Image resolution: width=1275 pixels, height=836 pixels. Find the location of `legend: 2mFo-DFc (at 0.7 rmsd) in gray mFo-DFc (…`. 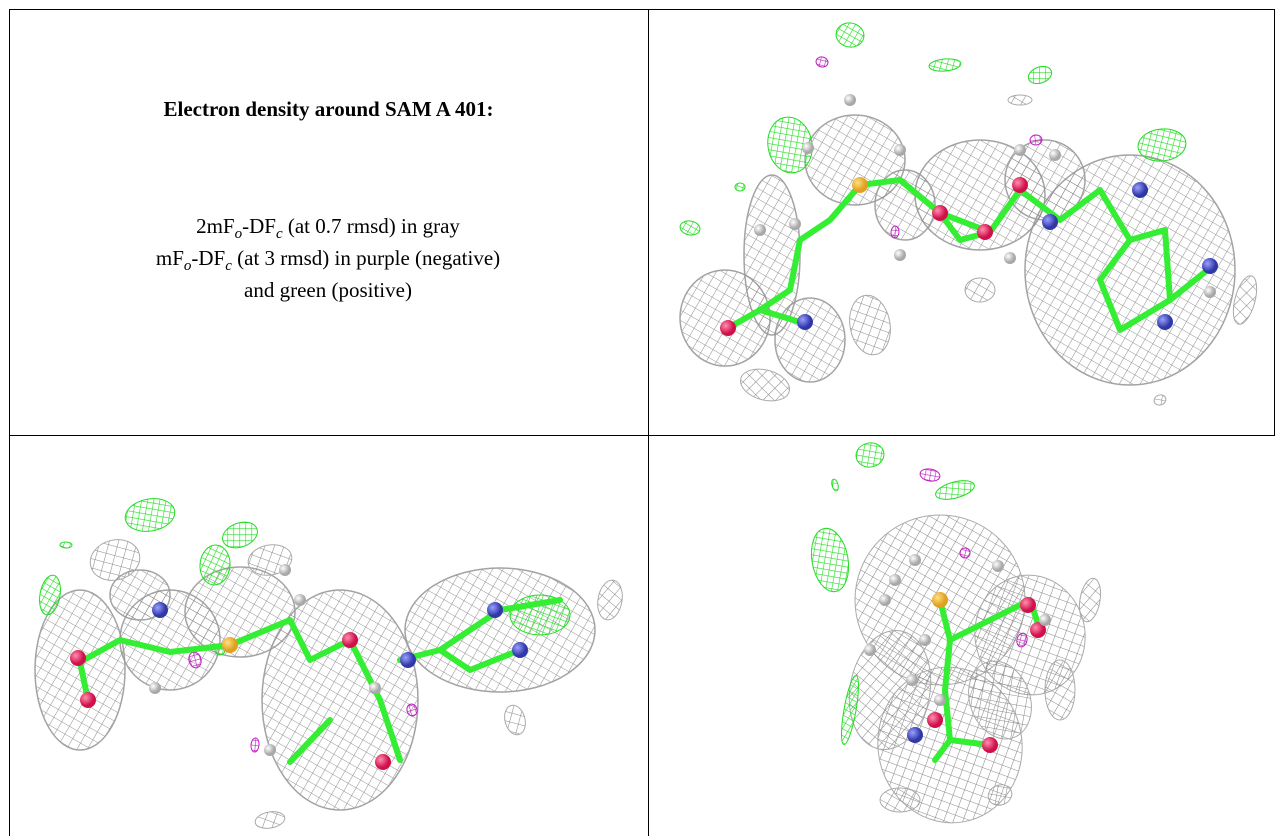

legend: 2mFo-DFc (at 0.7 rmsd) in gray mFo-DFc (… is located at coordinates (328, 258).